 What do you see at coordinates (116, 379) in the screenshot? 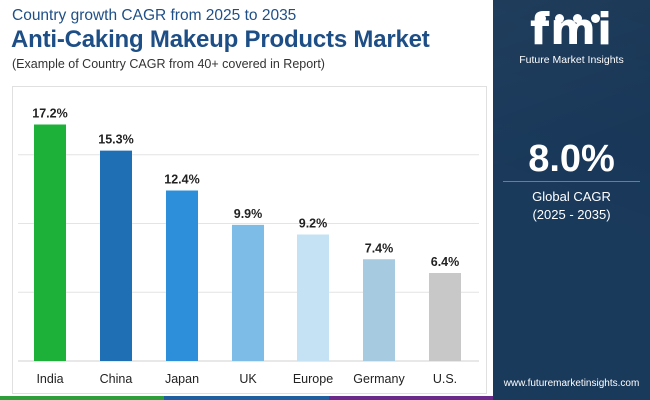
I see `x-tick-label: China` at bounding box center [116, 379].